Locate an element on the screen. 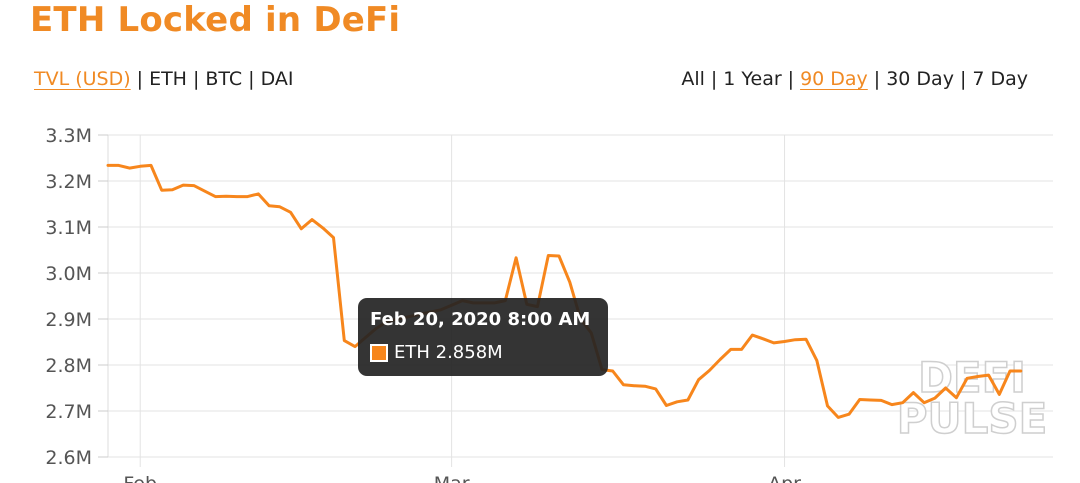 The height and width of the screenshot is (483, 1080). range-option-90-day: 90 Day is located at coordinates (834, 79).